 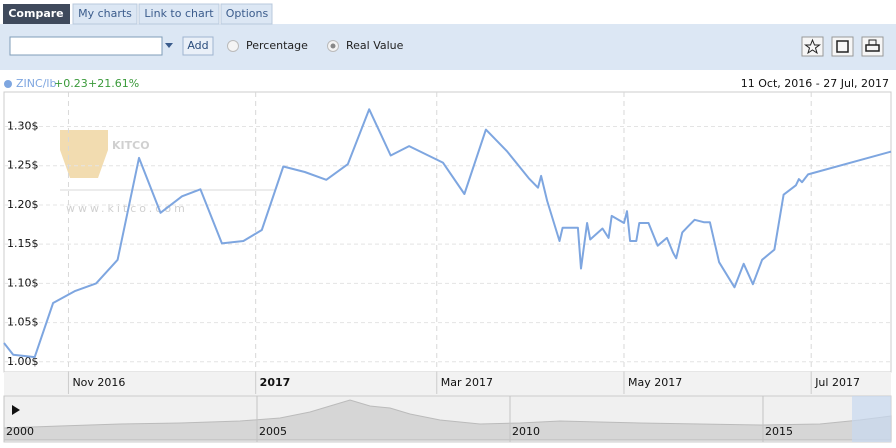 I want to click on x-tick-label: Mar 2017, so click(x=467, y=382).